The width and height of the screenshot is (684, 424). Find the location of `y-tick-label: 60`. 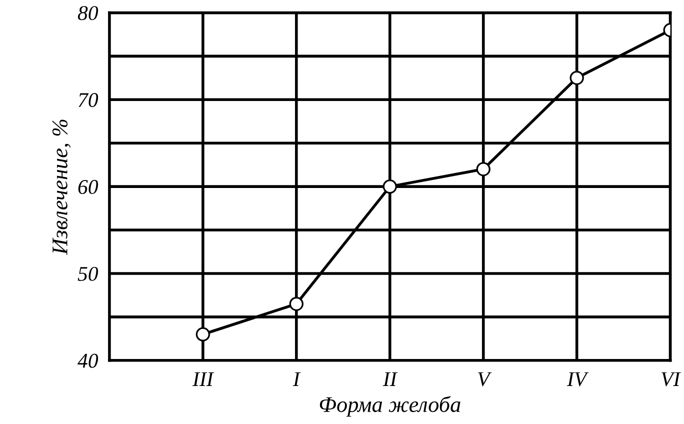

y-tick-label: 60 is located at coordinates (88, 187).